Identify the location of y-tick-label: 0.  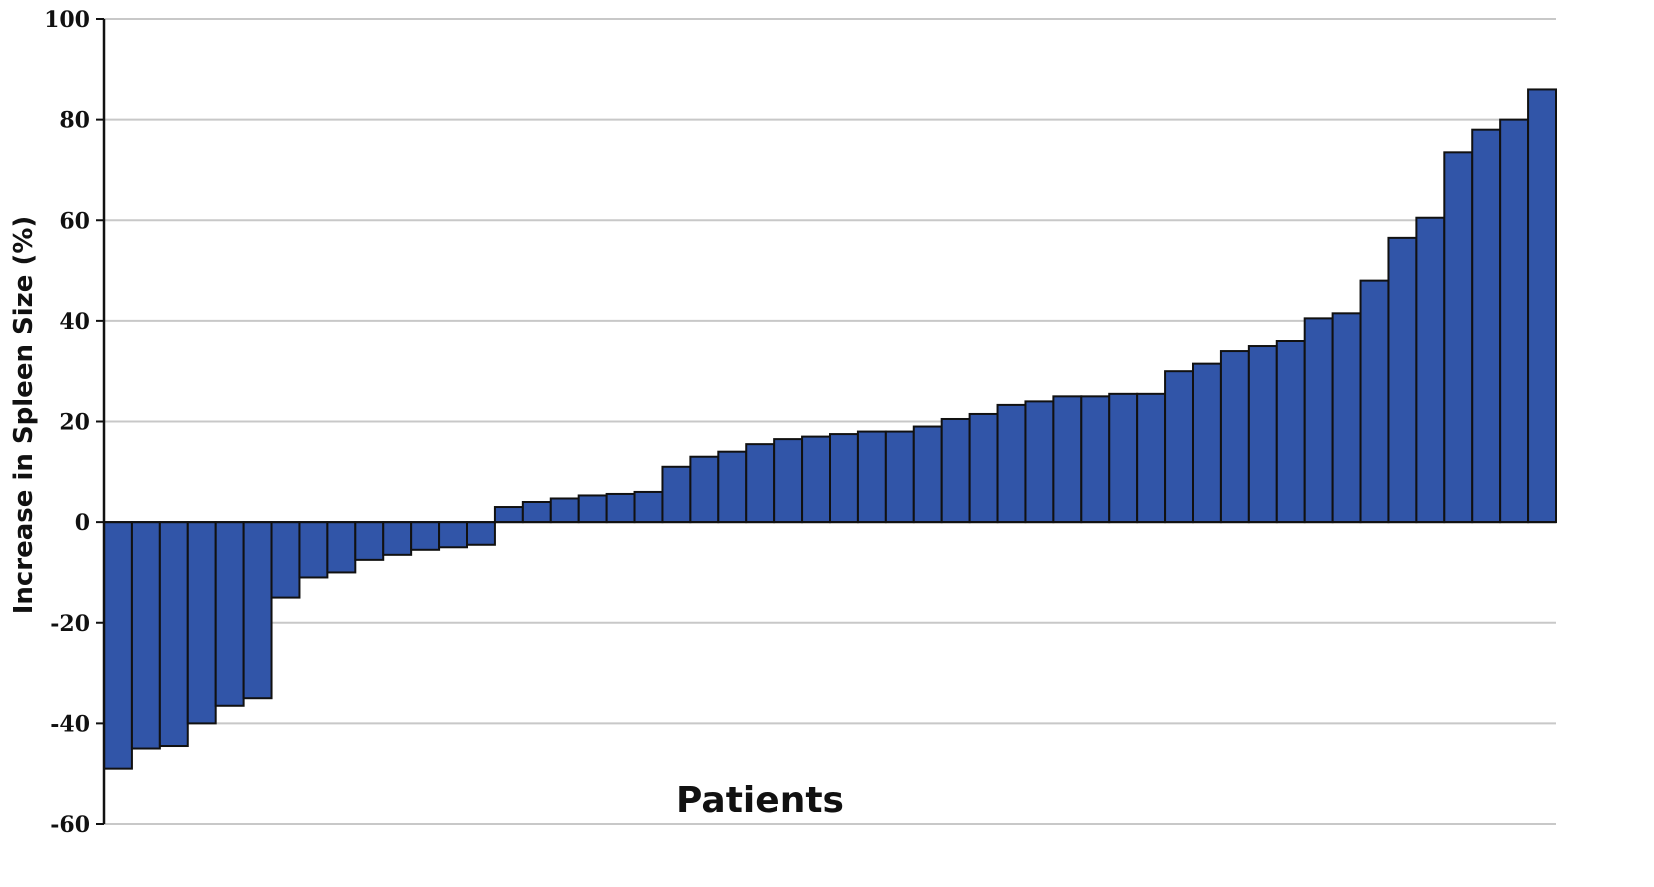
(82, 523).